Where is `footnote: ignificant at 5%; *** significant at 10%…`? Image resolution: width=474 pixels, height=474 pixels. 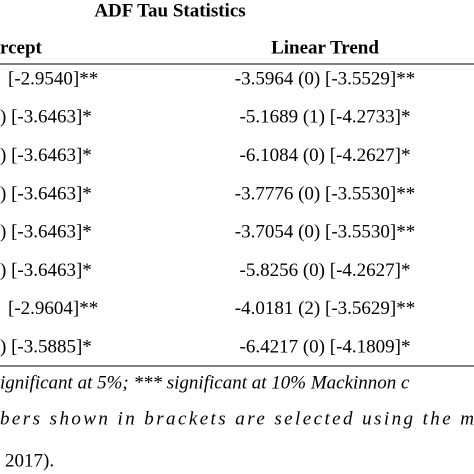 footnote: ignificant at 5%; *** significant at 10%… is located at coordinates (205, 382).